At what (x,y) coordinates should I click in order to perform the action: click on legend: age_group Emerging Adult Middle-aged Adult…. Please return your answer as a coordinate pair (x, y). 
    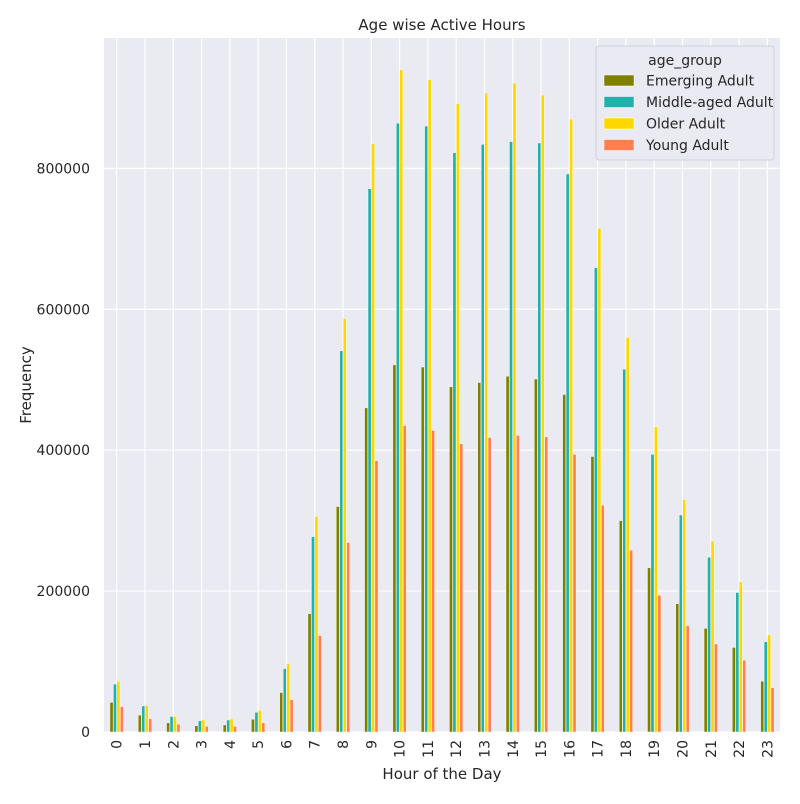
    Looking at the image, I should click on (685, 103).